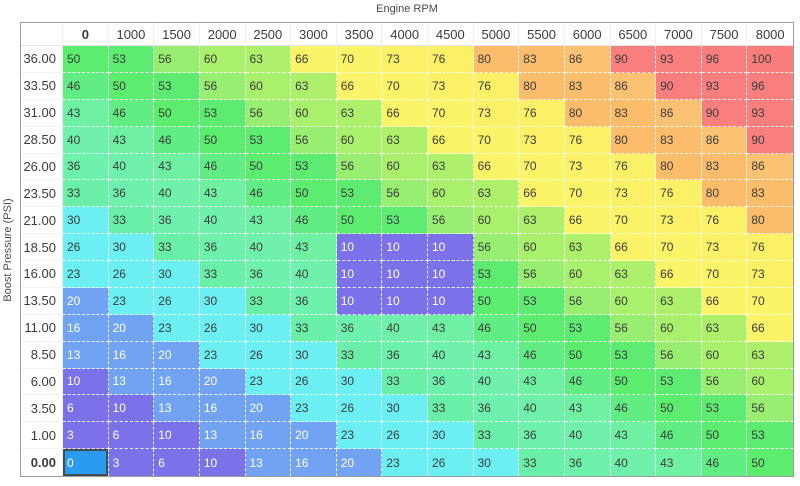  I want to click on row-header-psi-1.00: 1.00, so click(42, 436).